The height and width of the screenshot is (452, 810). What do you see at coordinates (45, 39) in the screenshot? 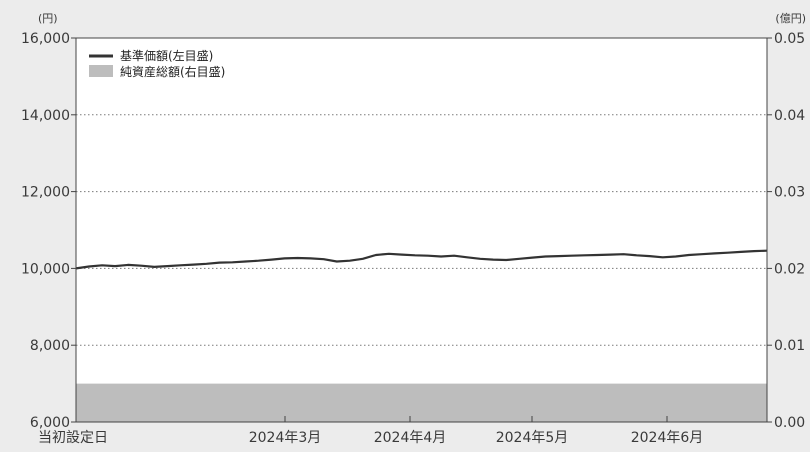
I see `left-tick-label: 16,000` at bounding box center [45, 39].